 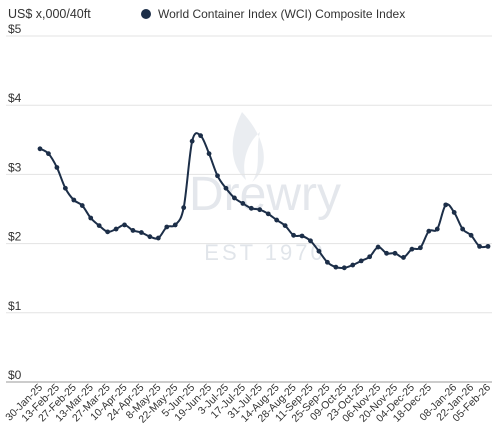 I want to click on y-axis: $0 $1 $2 $3 $4 $5, so click(x=15, y=202).